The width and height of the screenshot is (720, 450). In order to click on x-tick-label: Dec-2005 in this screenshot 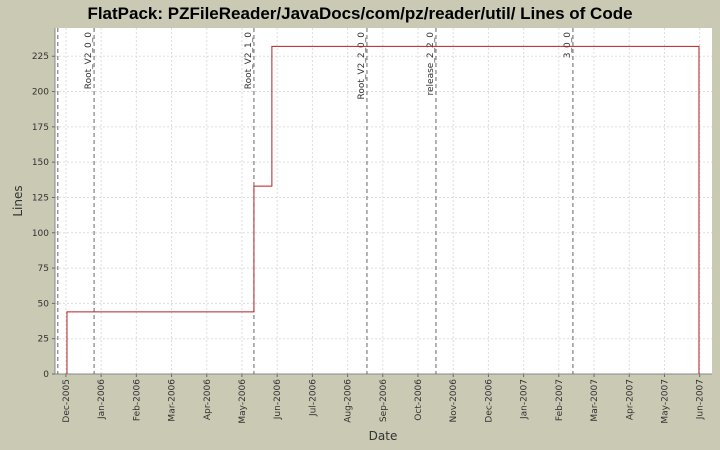, I will do `click(67, 401)`.